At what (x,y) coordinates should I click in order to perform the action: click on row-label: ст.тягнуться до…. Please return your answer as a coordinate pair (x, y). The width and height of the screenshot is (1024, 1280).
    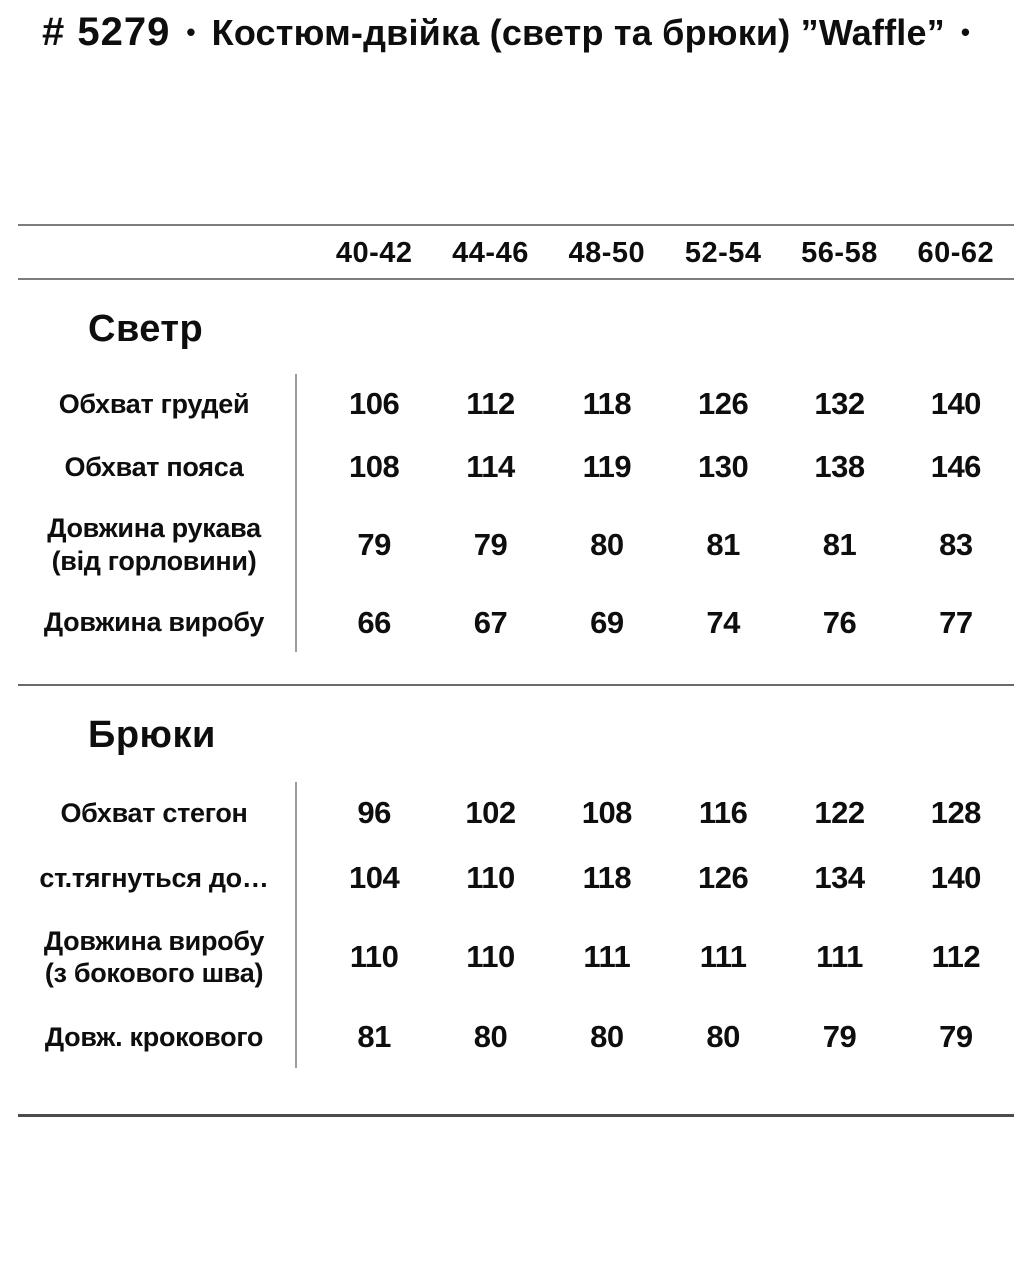
    Looking at the image, I should click on (154, 877).